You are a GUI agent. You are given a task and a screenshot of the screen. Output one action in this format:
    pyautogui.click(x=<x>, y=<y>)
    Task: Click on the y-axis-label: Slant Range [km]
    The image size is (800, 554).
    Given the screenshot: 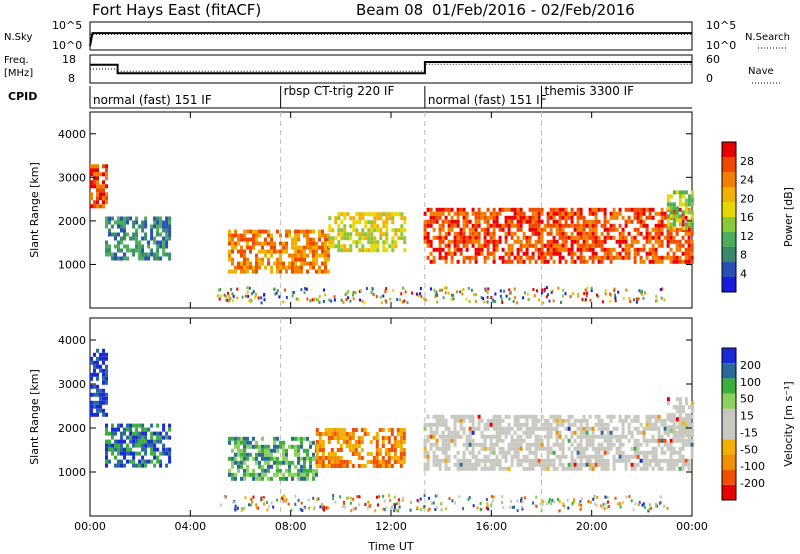 What is the action you would take?
    pyautogui.click(x=34, y=210)
    